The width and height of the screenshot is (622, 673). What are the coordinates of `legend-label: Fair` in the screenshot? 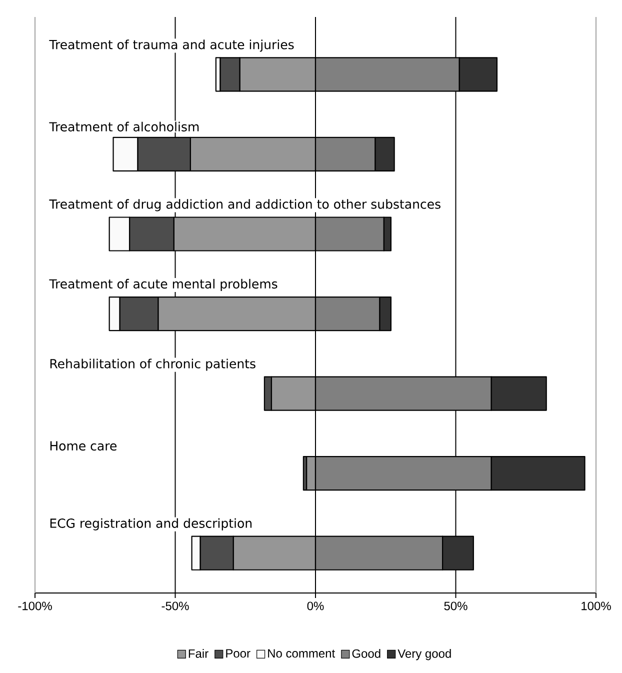 It's located at (198, 653).